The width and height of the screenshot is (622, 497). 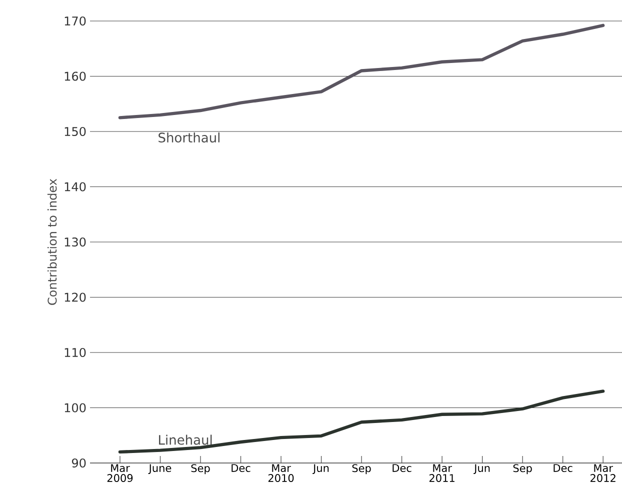 I want to click on y-tick-label: 100, so click(x=75, y=407).